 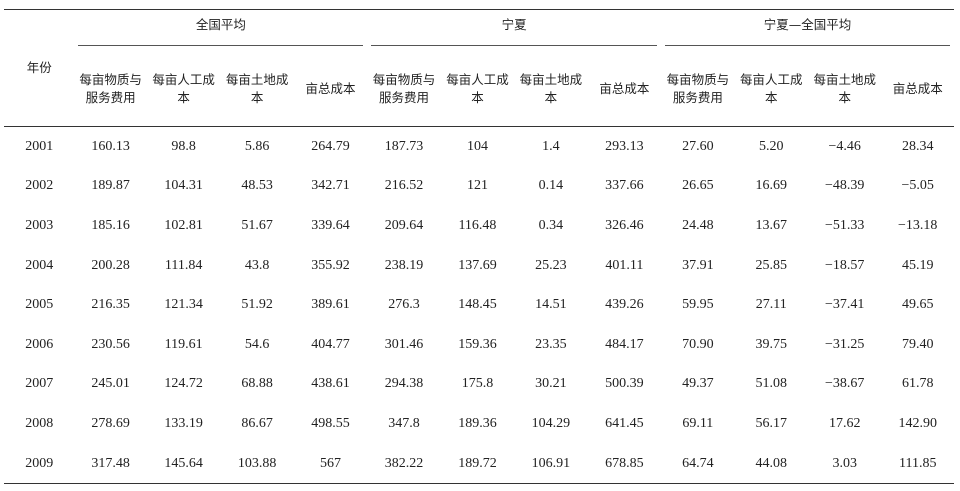 I want to click on value-cell: 175.8, so click(x=477, y=384).